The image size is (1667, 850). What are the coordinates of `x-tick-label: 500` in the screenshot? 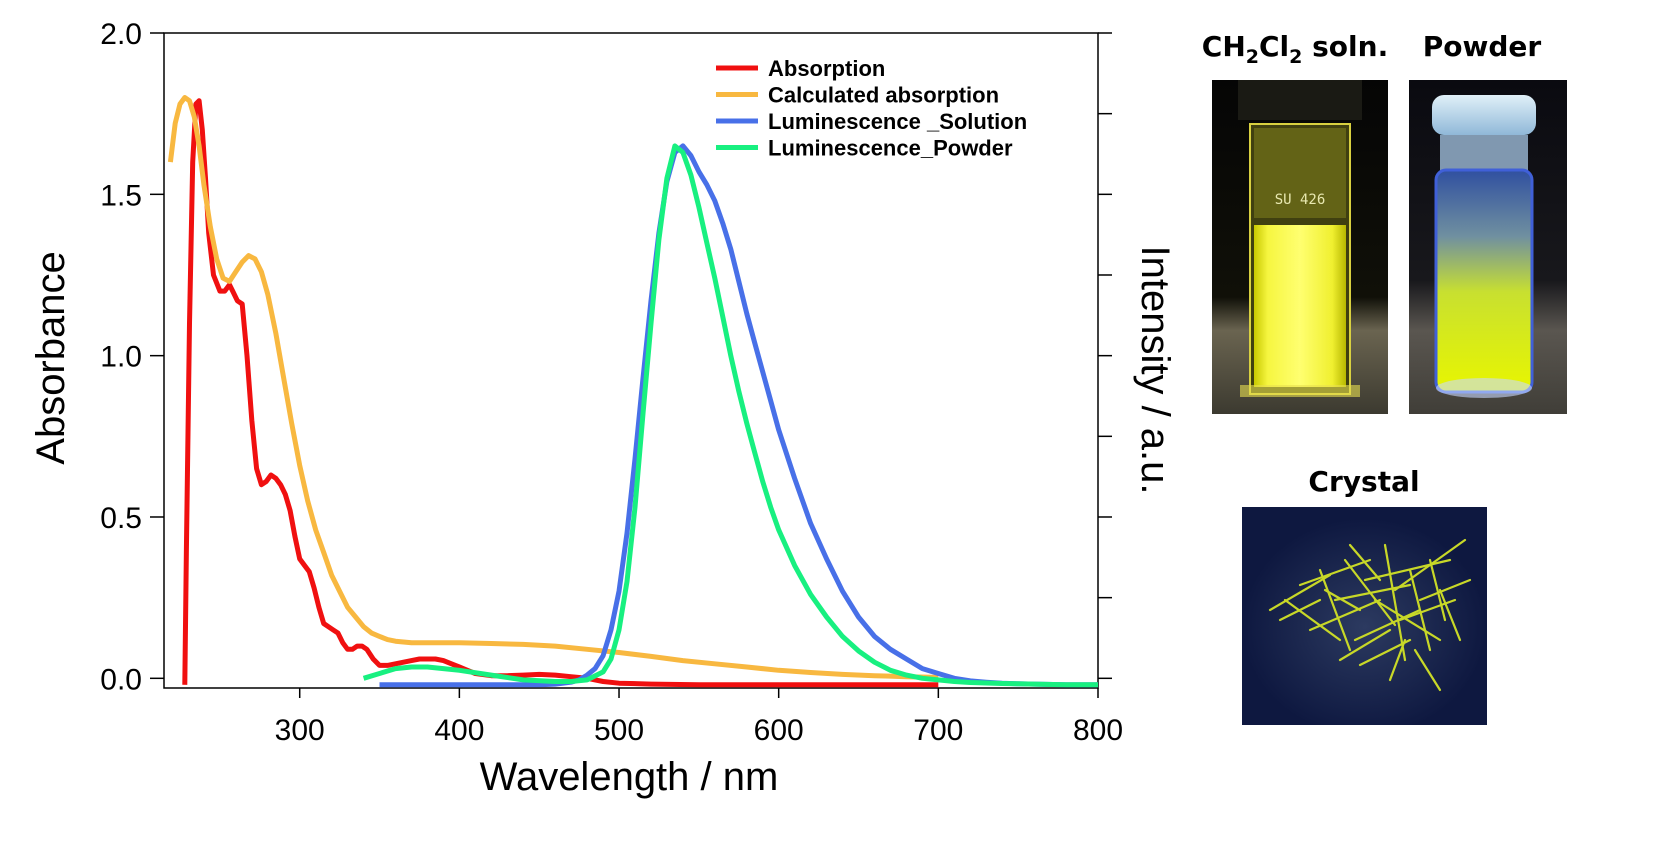 It's located at (619, 730).